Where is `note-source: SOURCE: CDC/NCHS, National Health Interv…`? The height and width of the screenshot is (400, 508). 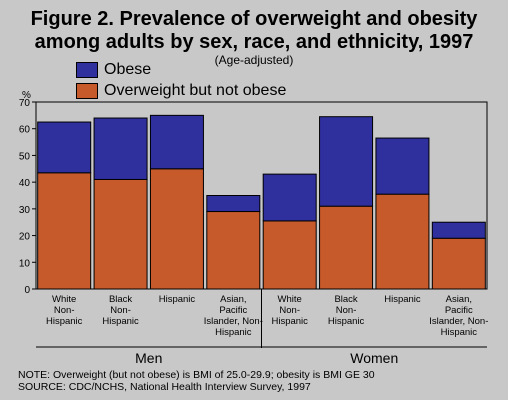
note-source: SOURCE: CDC/NCHS, National Health Interv… is located at coordinates (164, 387).